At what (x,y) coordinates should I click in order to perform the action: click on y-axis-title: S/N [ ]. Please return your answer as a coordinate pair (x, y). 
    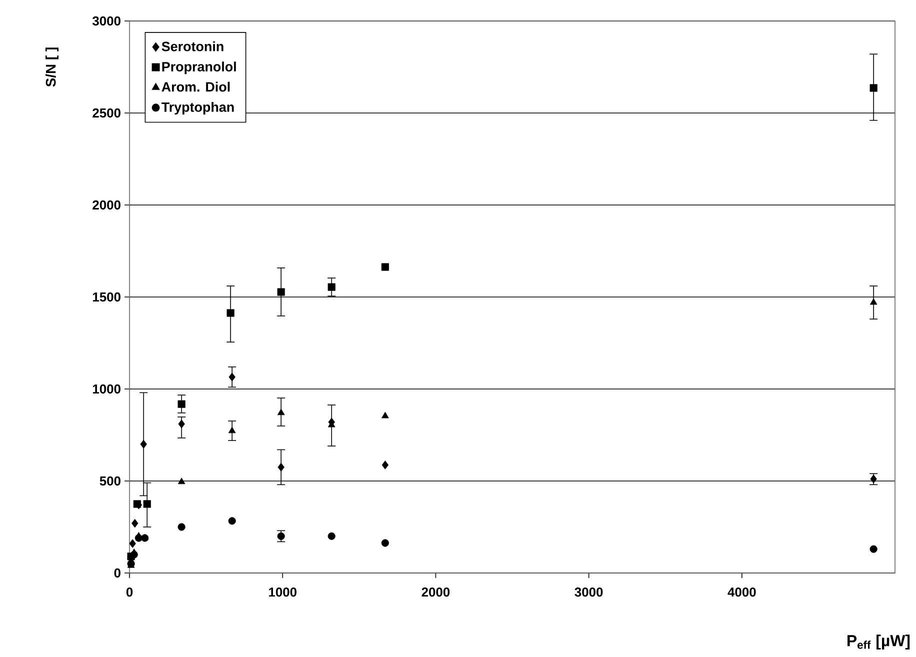
    Looking at the image, I should click on (51, 67).